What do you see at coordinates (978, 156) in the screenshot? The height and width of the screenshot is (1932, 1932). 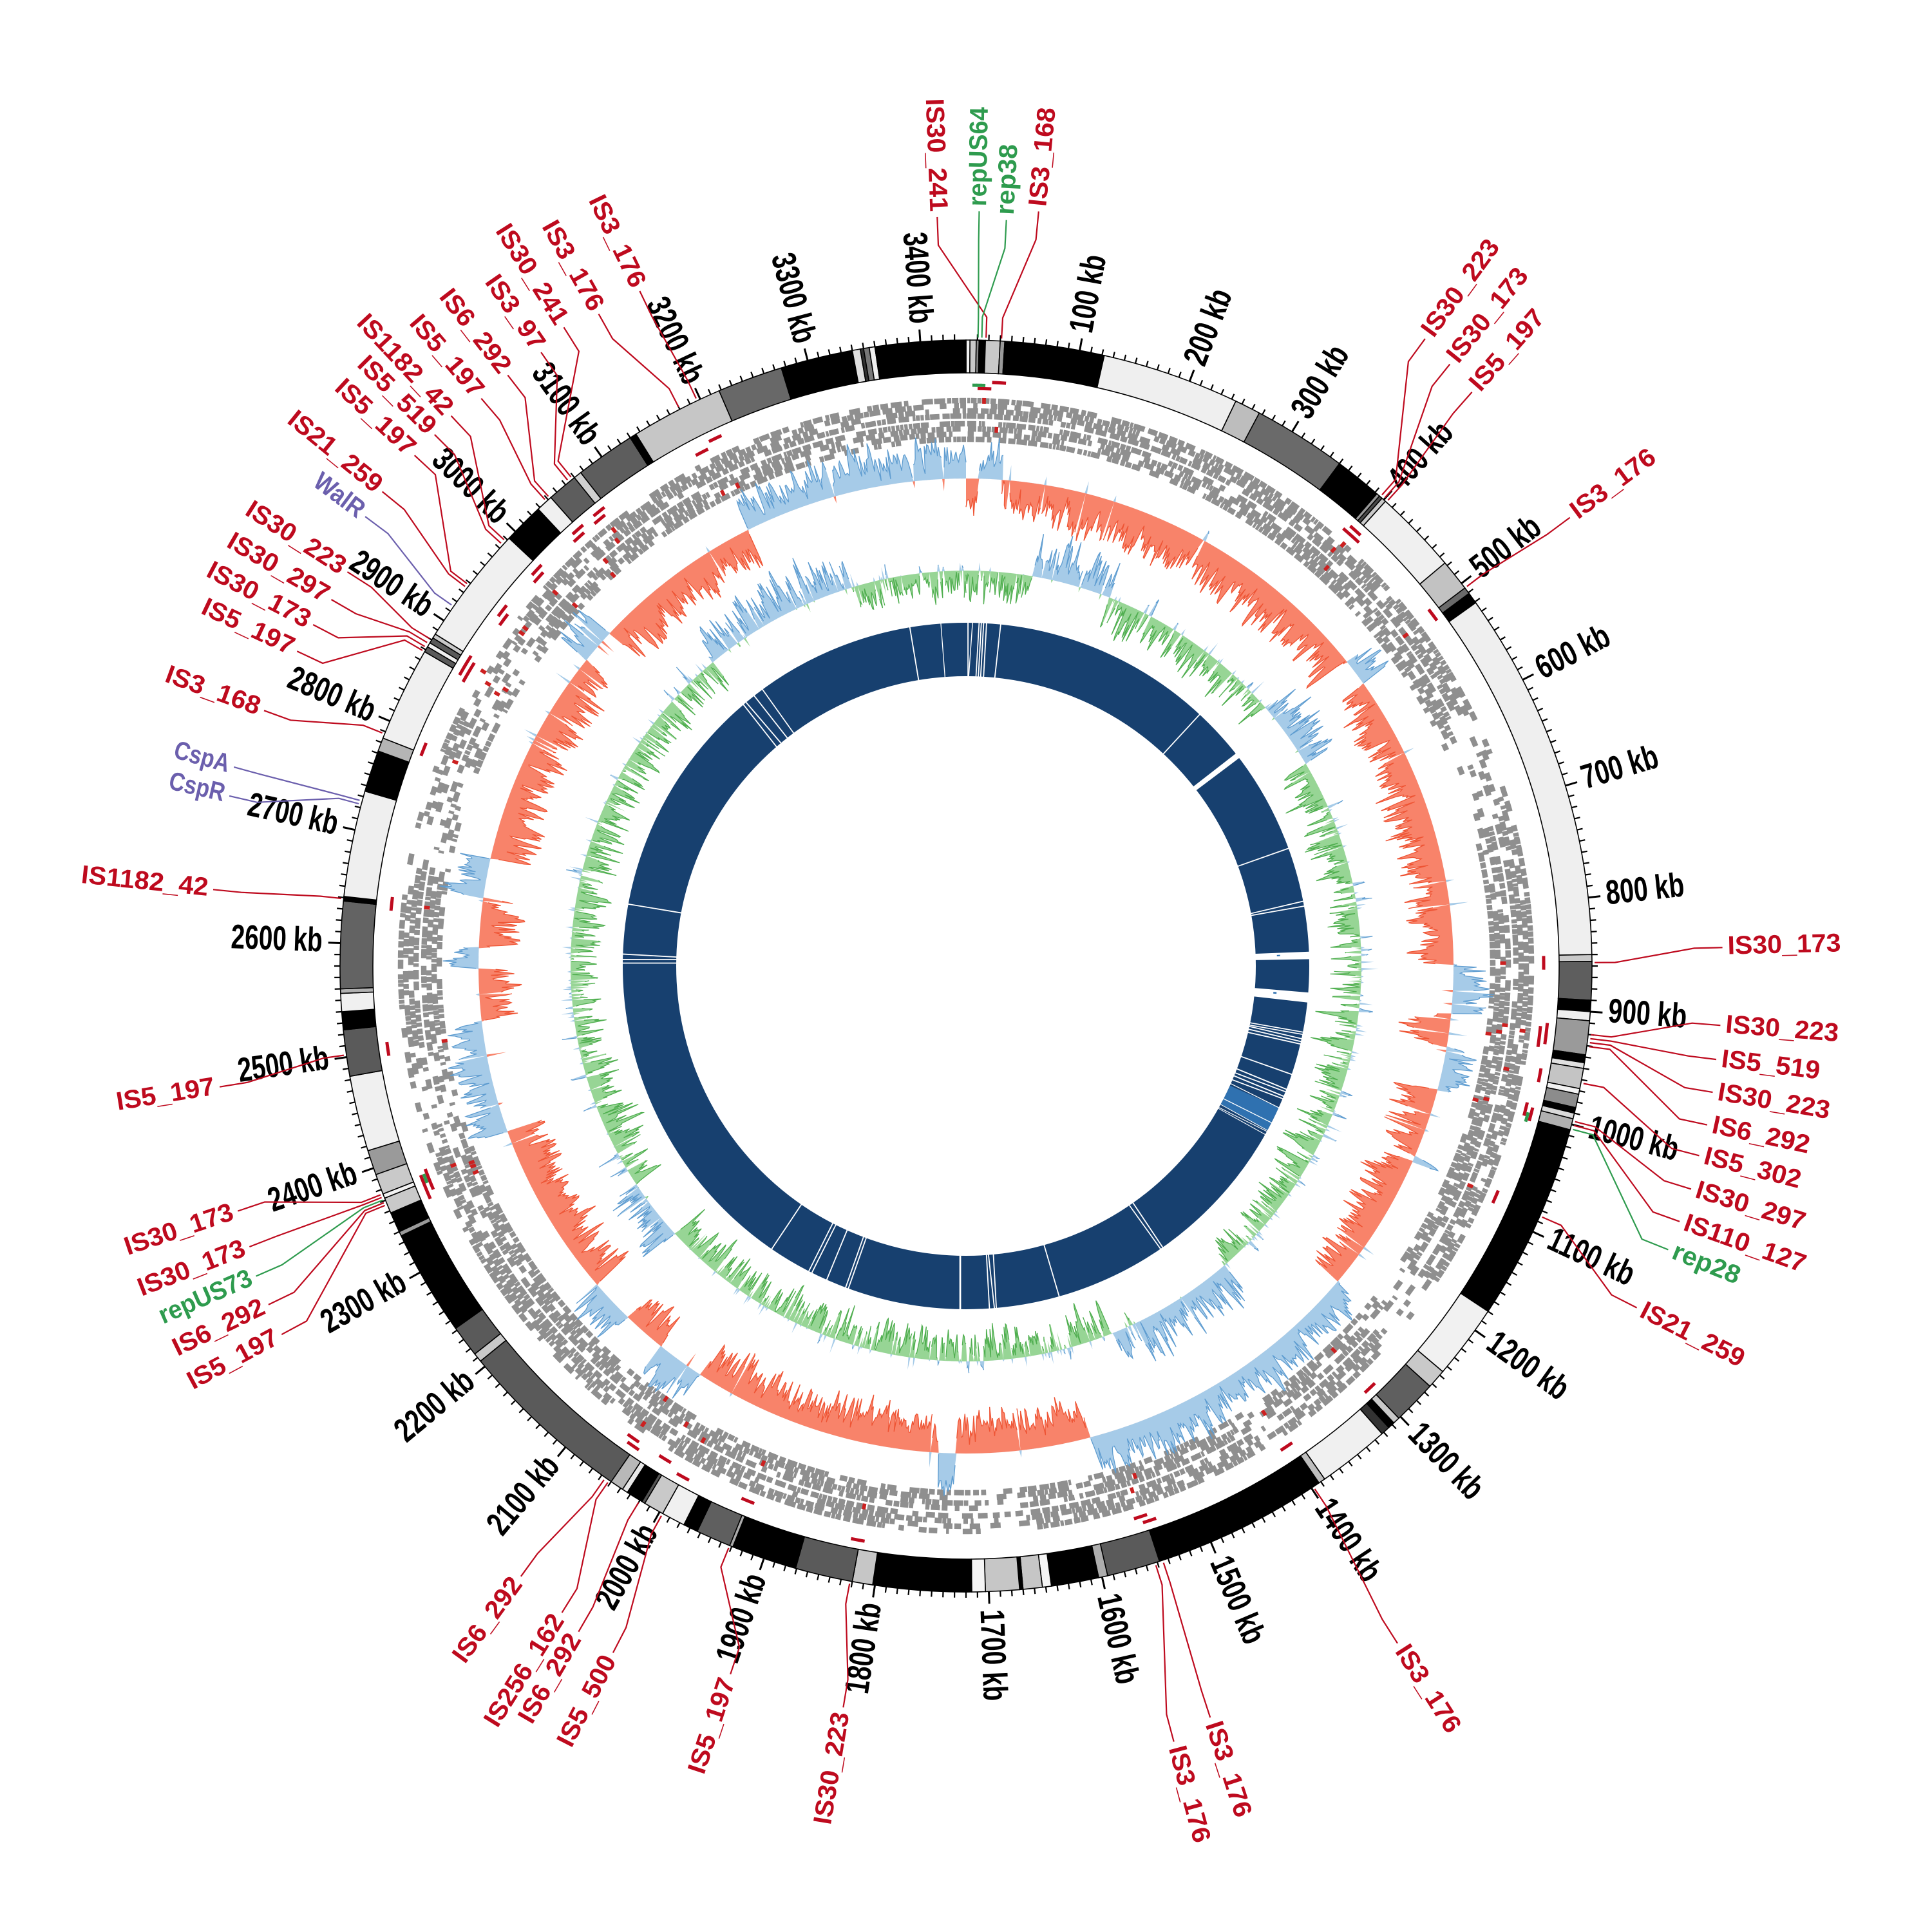 I see `svg-text: repUS64` at bounding box center [978, 156].